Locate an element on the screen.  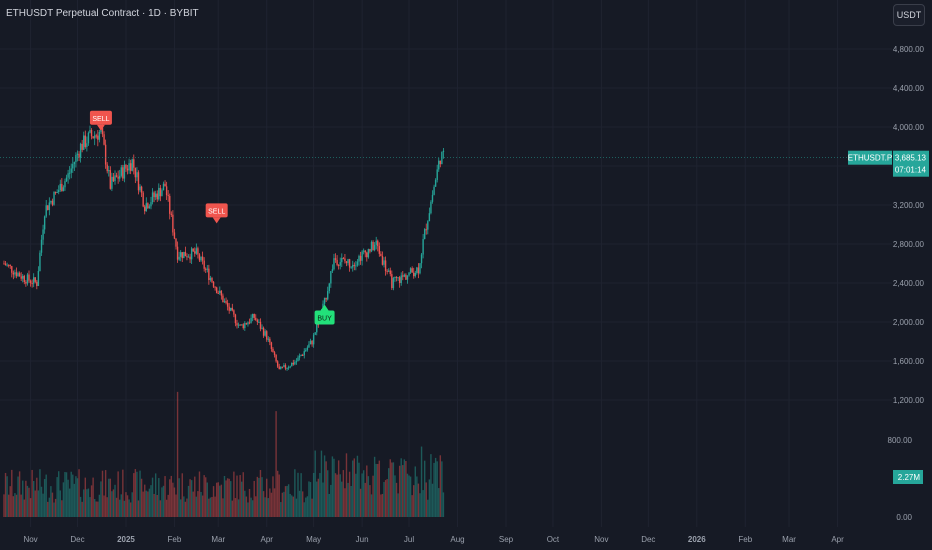
price-tick-label: 2,400.00 is located at coordinates (909, 283).